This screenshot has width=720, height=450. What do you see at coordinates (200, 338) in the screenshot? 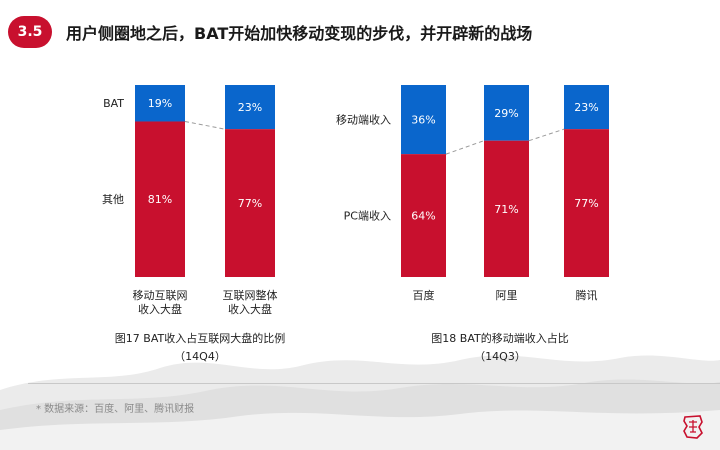
I see `chart1-caption-line1: 图17 BAT收入占互联网大盘的比例` at bounding box center [200, 338].